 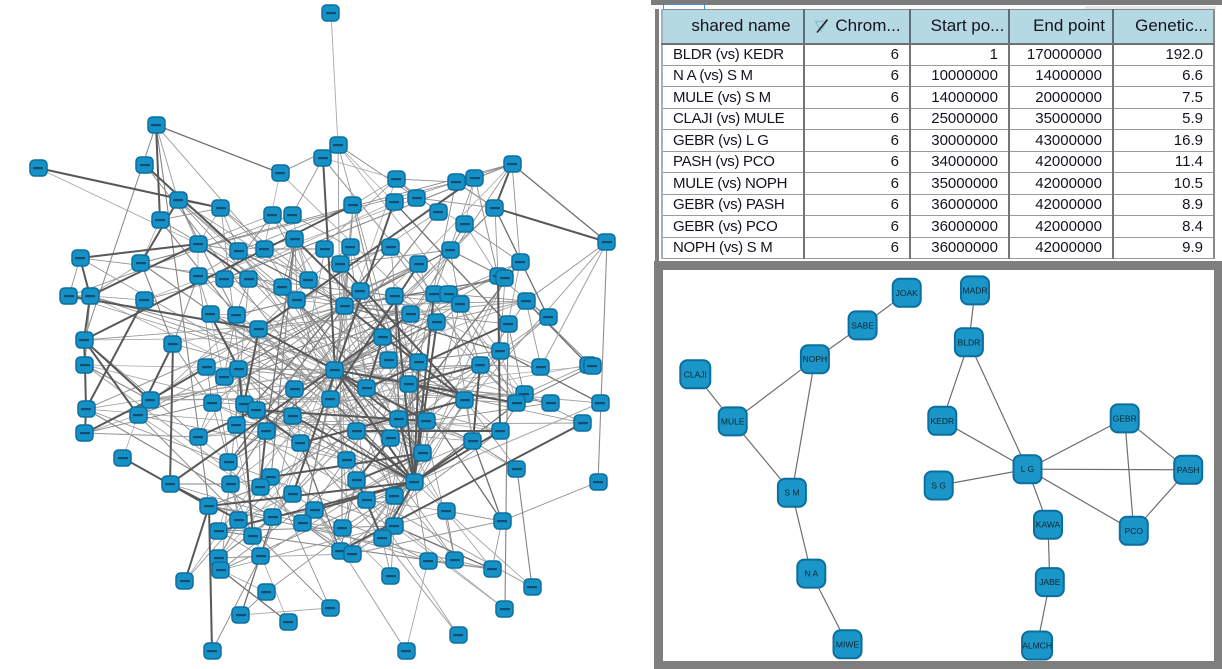 I want to click on svg-text: ALMCH, so click(x=1037, y=646).